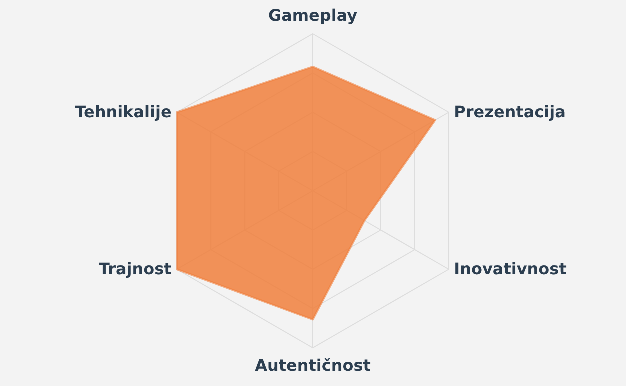 The height and width of the screenshot is (386, 626). Describe the element at coordinates (313, 15) in the screenshot. I see `spoke-label: Gameplay` at that location.